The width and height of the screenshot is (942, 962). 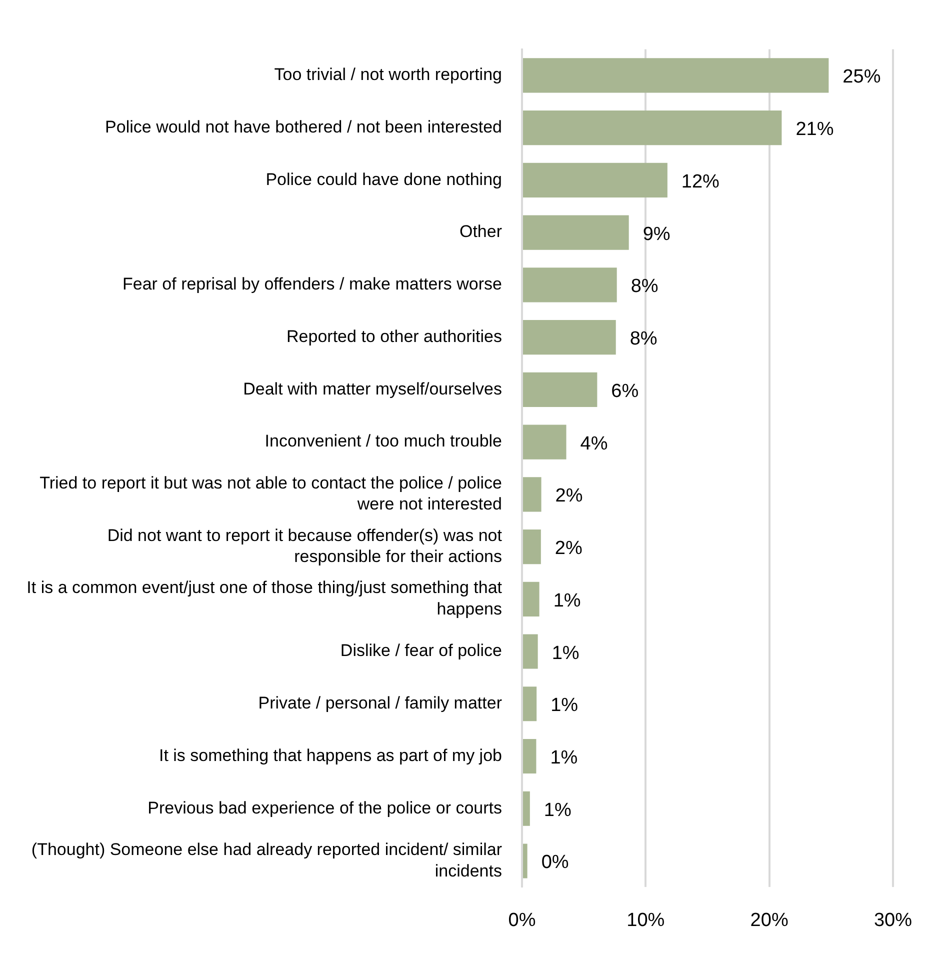 I want to click on data-label: 4%, so click(x=594, y=443).